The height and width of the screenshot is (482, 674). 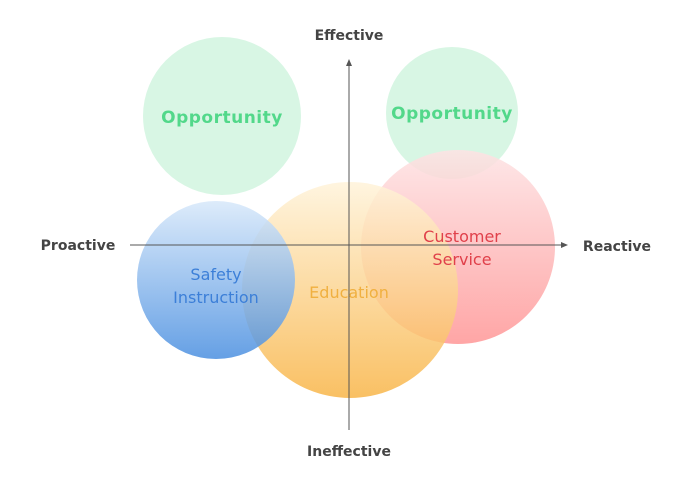 I want to click on customer-service-label-line1: Customer, so click(x=462, y=236).